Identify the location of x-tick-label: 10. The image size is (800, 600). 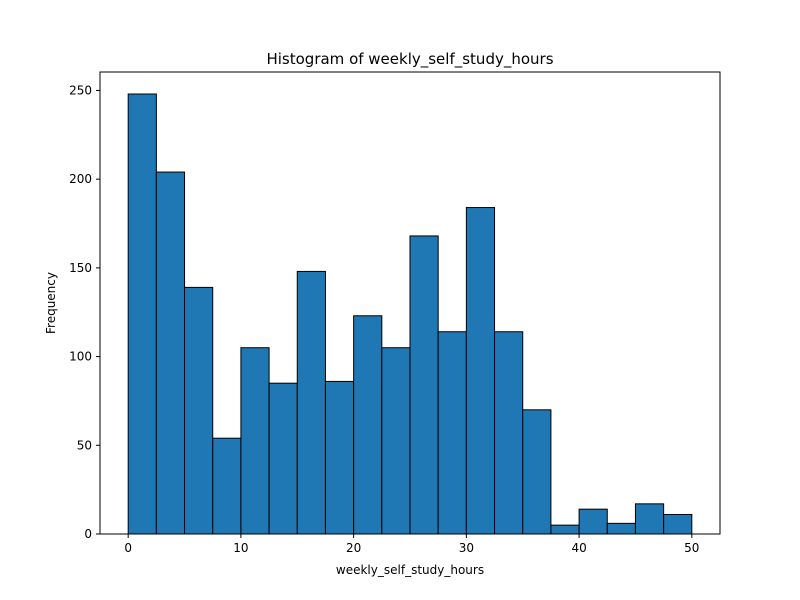
(240, 548).